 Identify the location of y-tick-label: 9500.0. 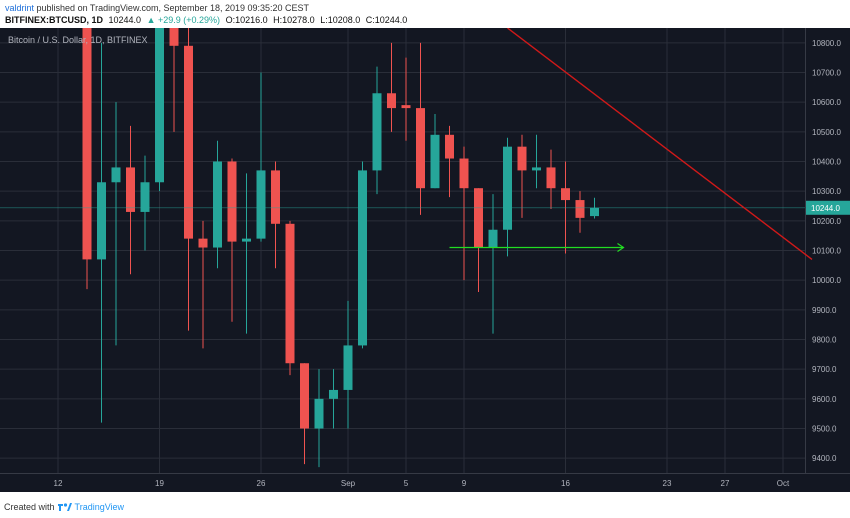
(824, 429).